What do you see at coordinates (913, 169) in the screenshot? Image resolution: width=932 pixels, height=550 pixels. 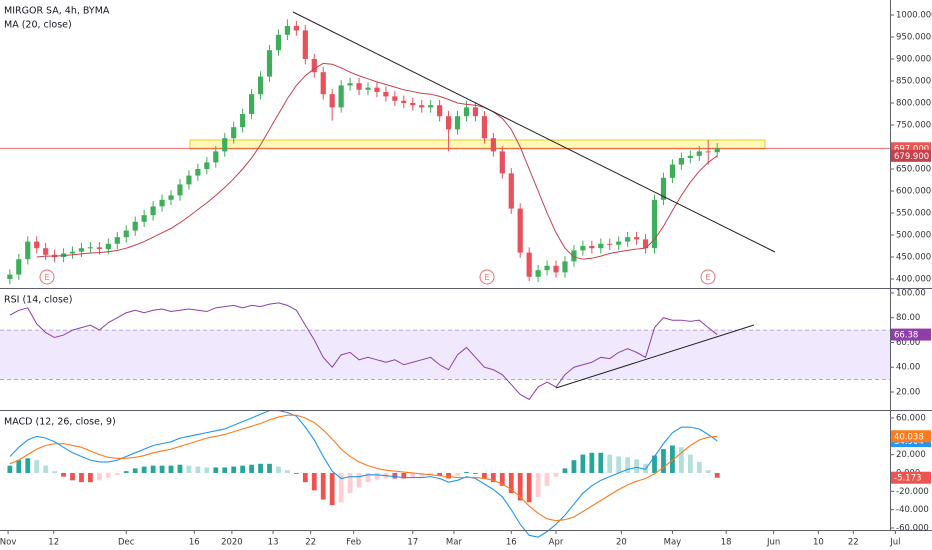 I see `y-tick-label: 650.000` at bounding box center [913, 169].